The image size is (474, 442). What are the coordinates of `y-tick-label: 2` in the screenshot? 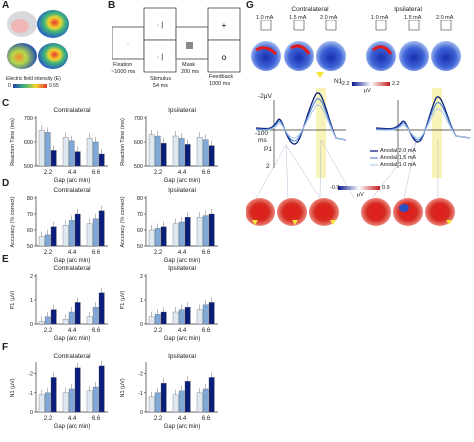 It's located at (31, 277).